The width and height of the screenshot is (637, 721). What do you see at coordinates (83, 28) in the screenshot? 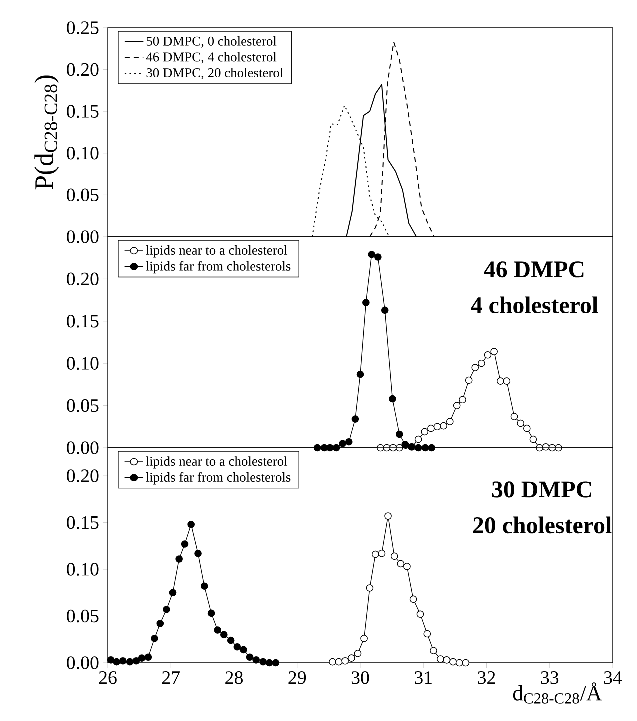
I see `y-tick-label: 0.25` at bounding box center [83, 28].